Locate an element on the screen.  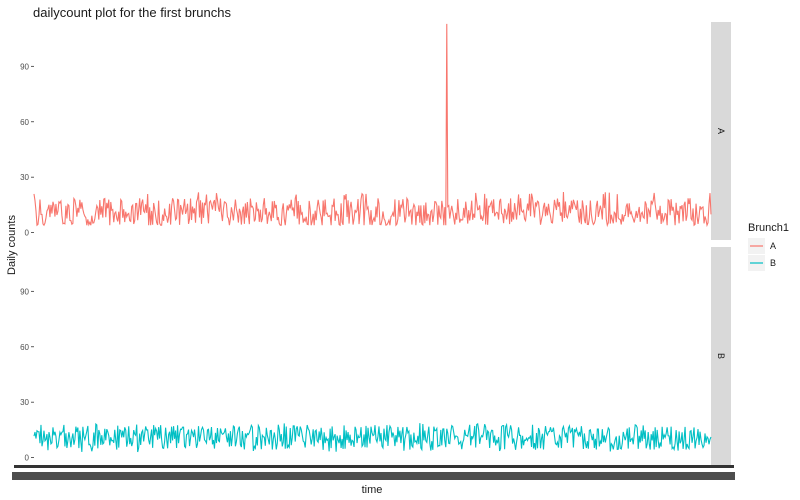
strip-label-a: A is located at coordinates (721, 131).